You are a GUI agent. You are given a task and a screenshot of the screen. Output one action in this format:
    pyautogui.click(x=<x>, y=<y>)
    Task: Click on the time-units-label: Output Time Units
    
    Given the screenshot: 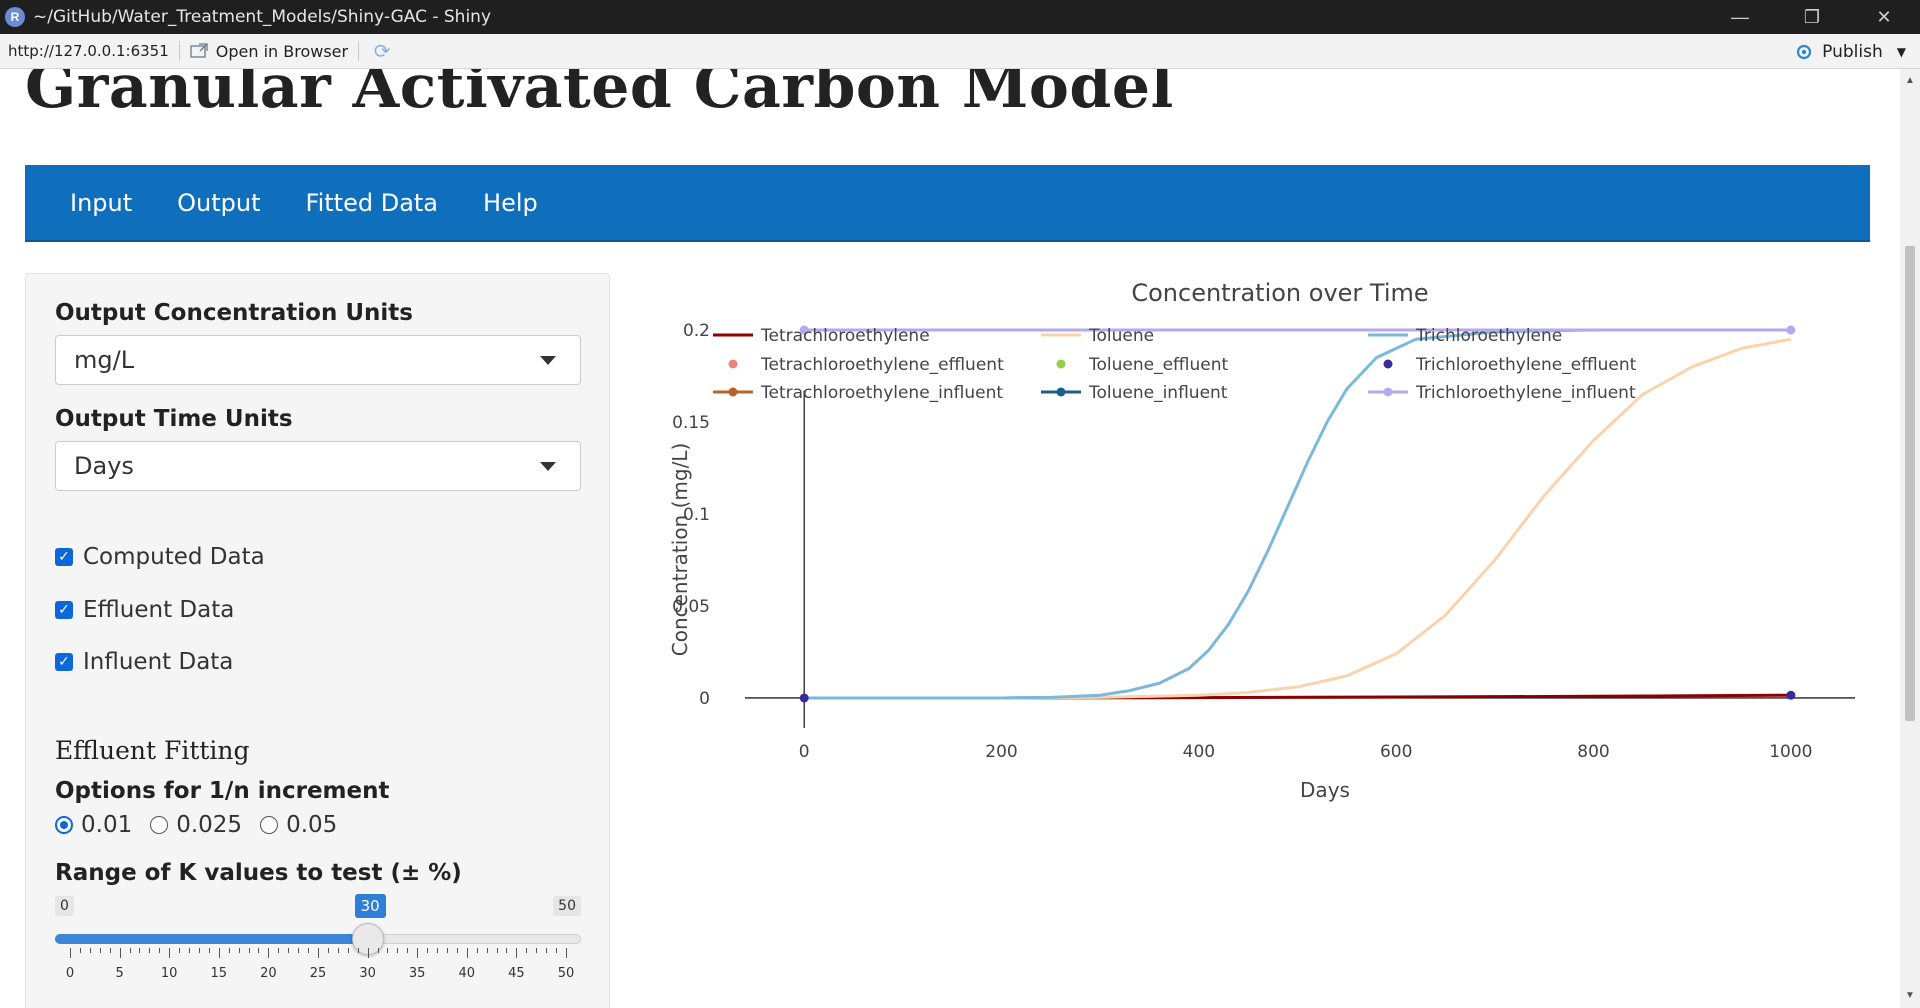 What is the action you would take?
    pyautogui.click(x=174, y=419)
    